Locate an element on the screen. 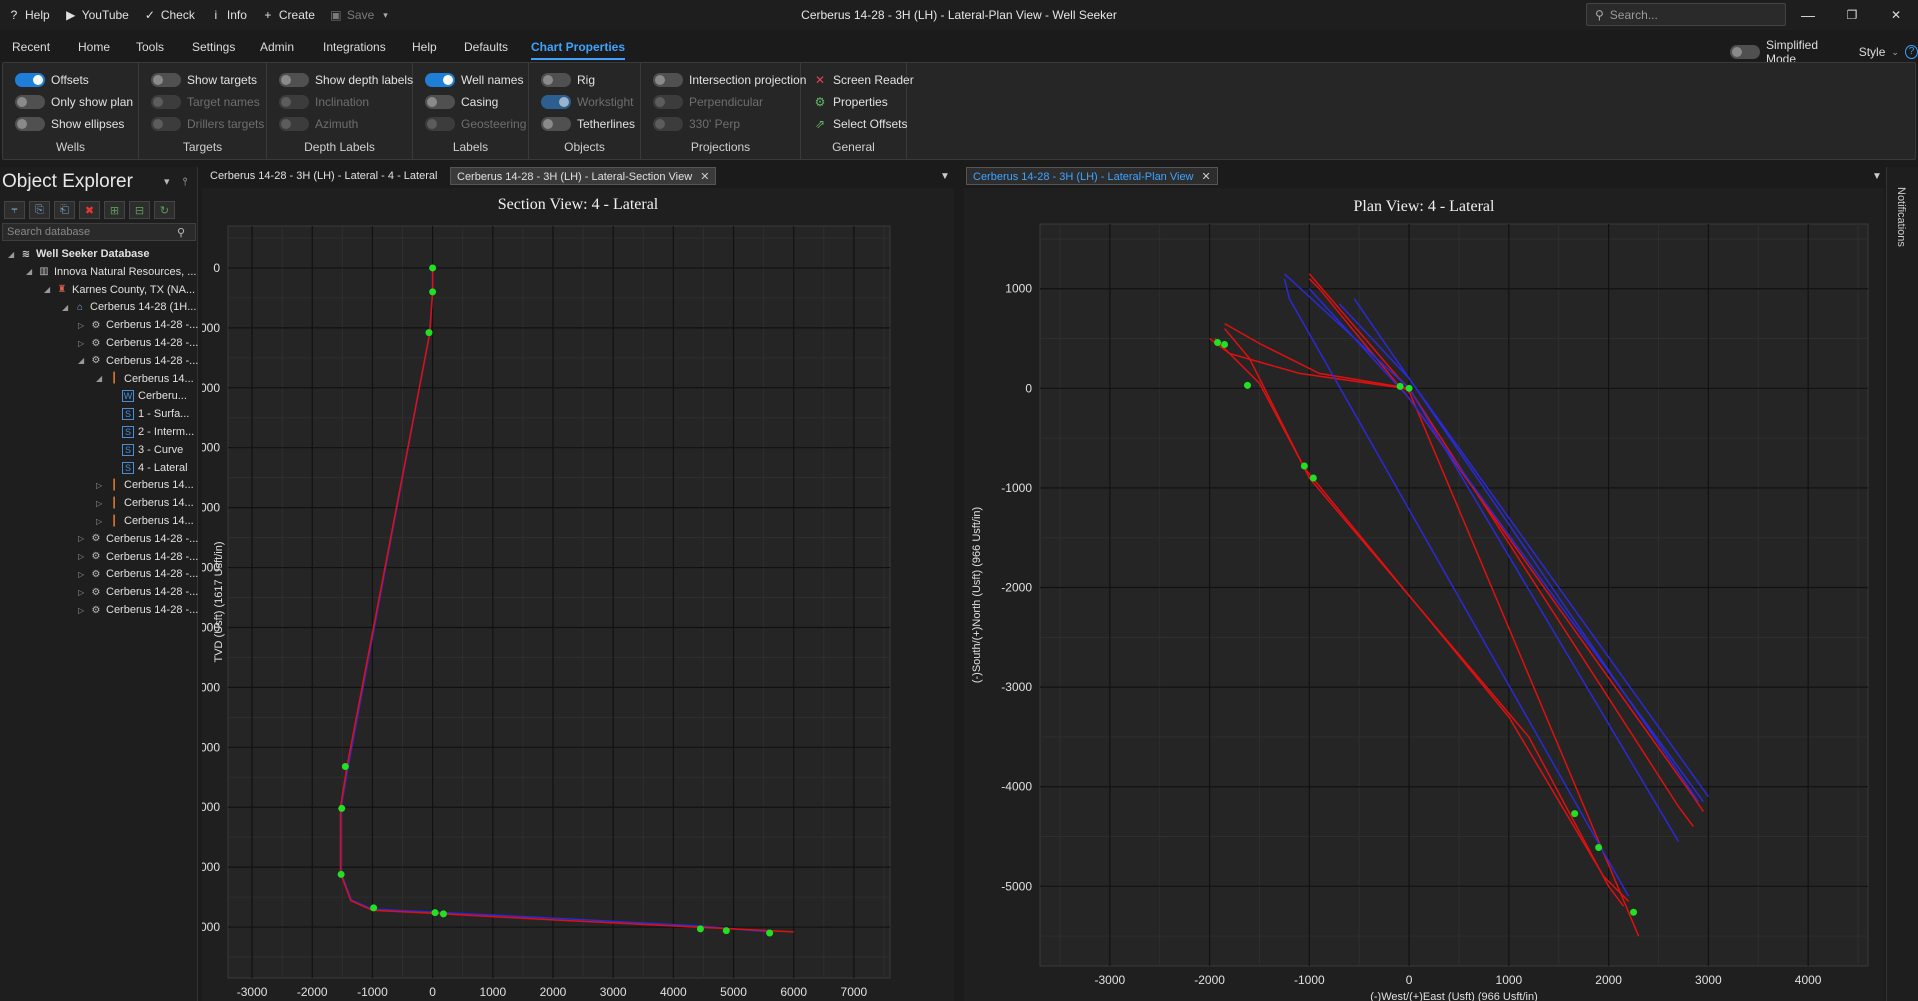 This screenshot has width=1918, height=1001. ribbon-tetherlines: Tetherlines is located at coordinates (588, 124).